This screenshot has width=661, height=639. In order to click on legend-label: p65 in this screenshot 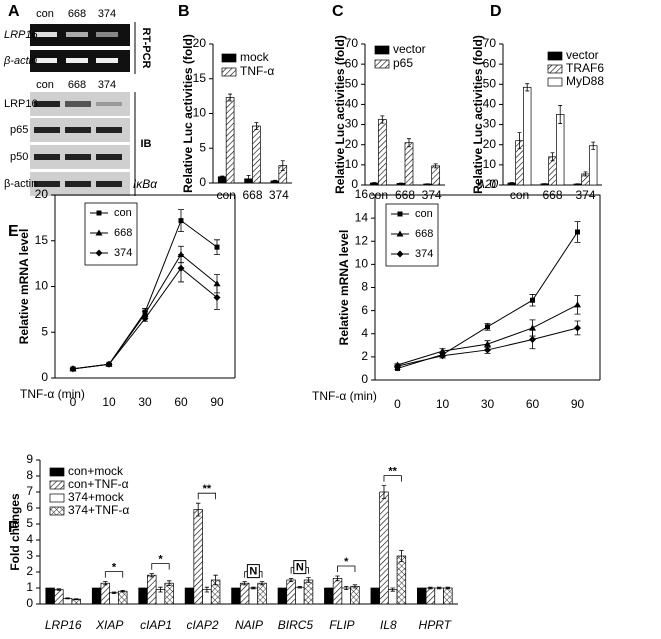, I will do `click(403, 63)`.